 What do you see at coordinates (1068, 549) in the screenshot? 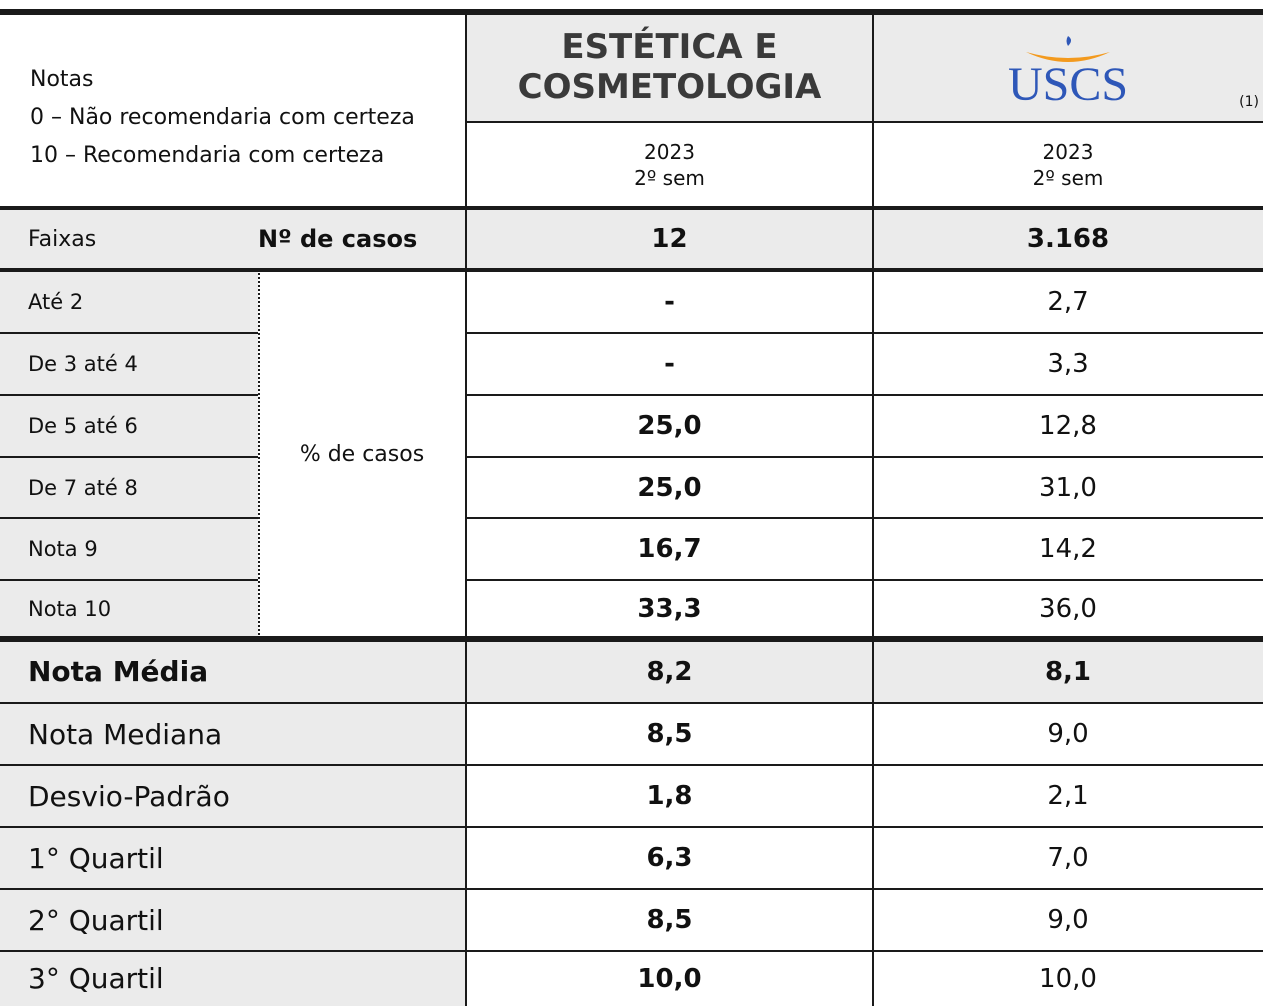
I see `band-value: 14,2` at bounding box center [1068, 549].